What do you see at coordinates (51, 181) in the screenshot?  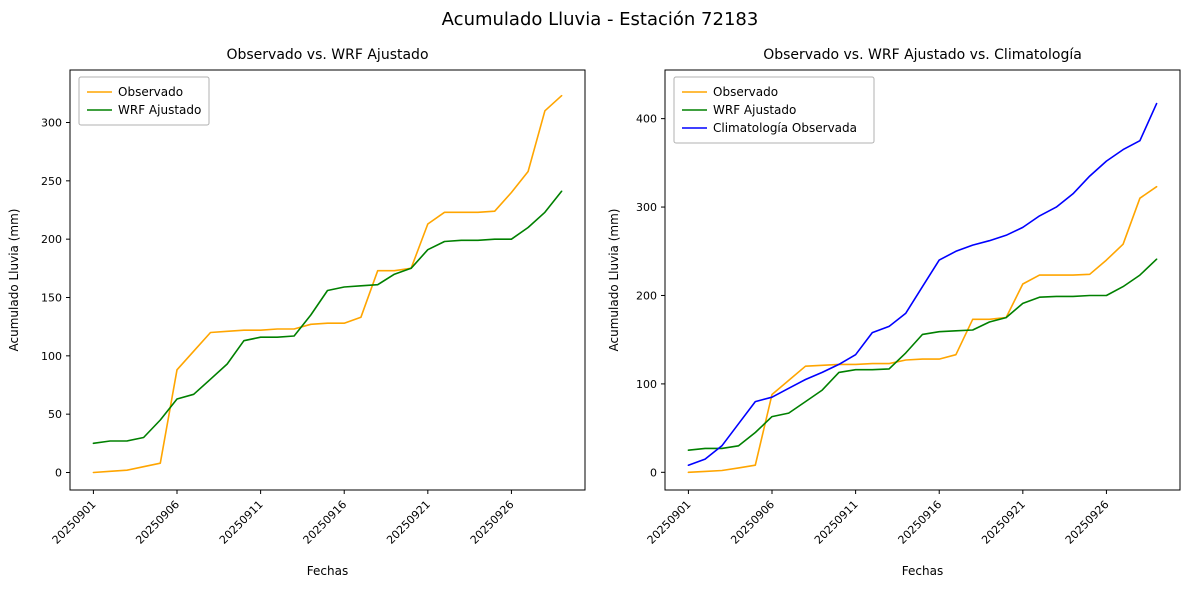 I see `y-tick-label: 250` at bounding box center [51, 181].